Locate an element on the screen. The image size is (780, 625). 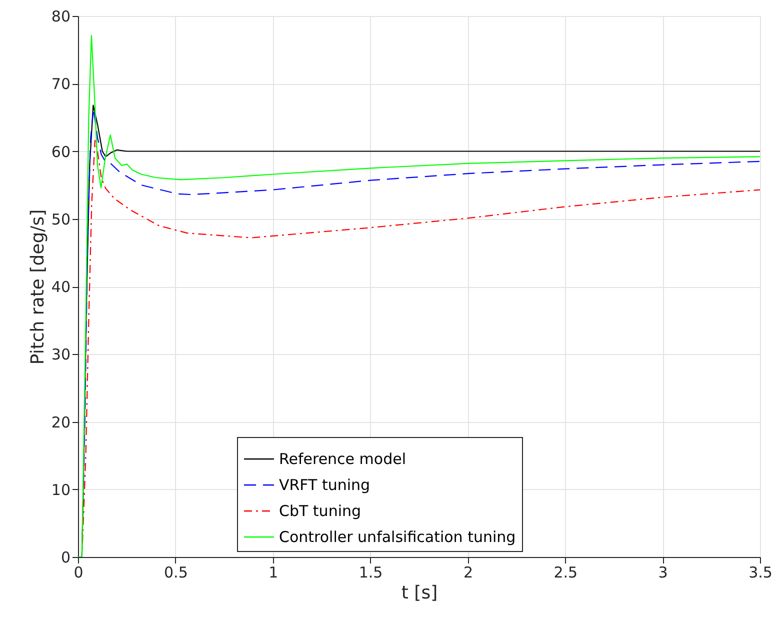
y-tick-label: 40 is located at coordinates (60, 287).